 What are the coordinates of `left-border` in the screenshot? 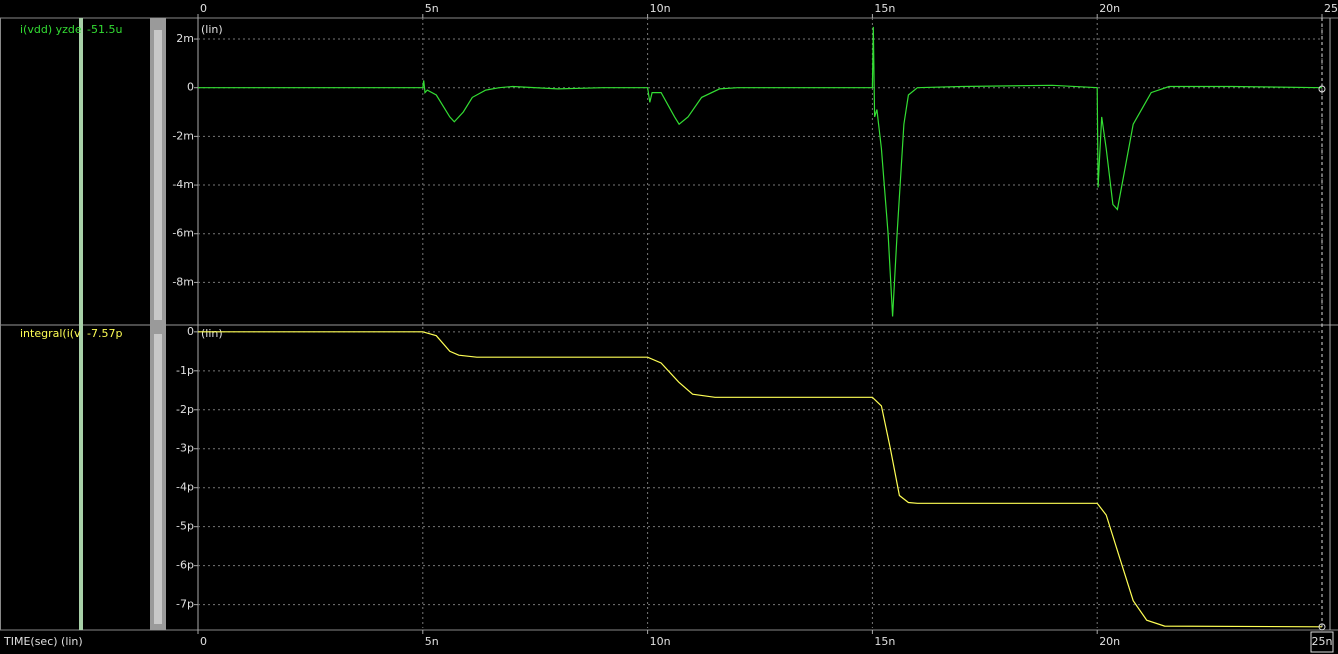 It's located at (0, 324).